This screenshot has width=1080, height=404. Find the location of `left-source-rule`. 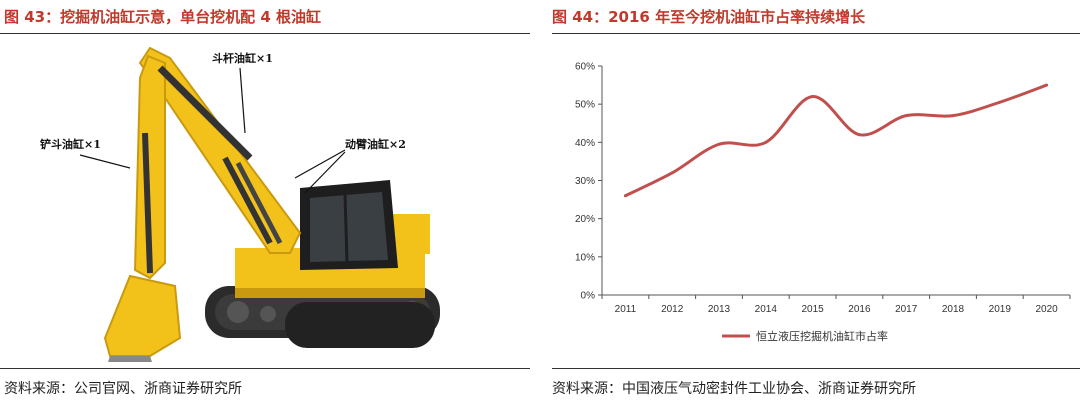

left-source-rule is located at coordinates (265, 368).